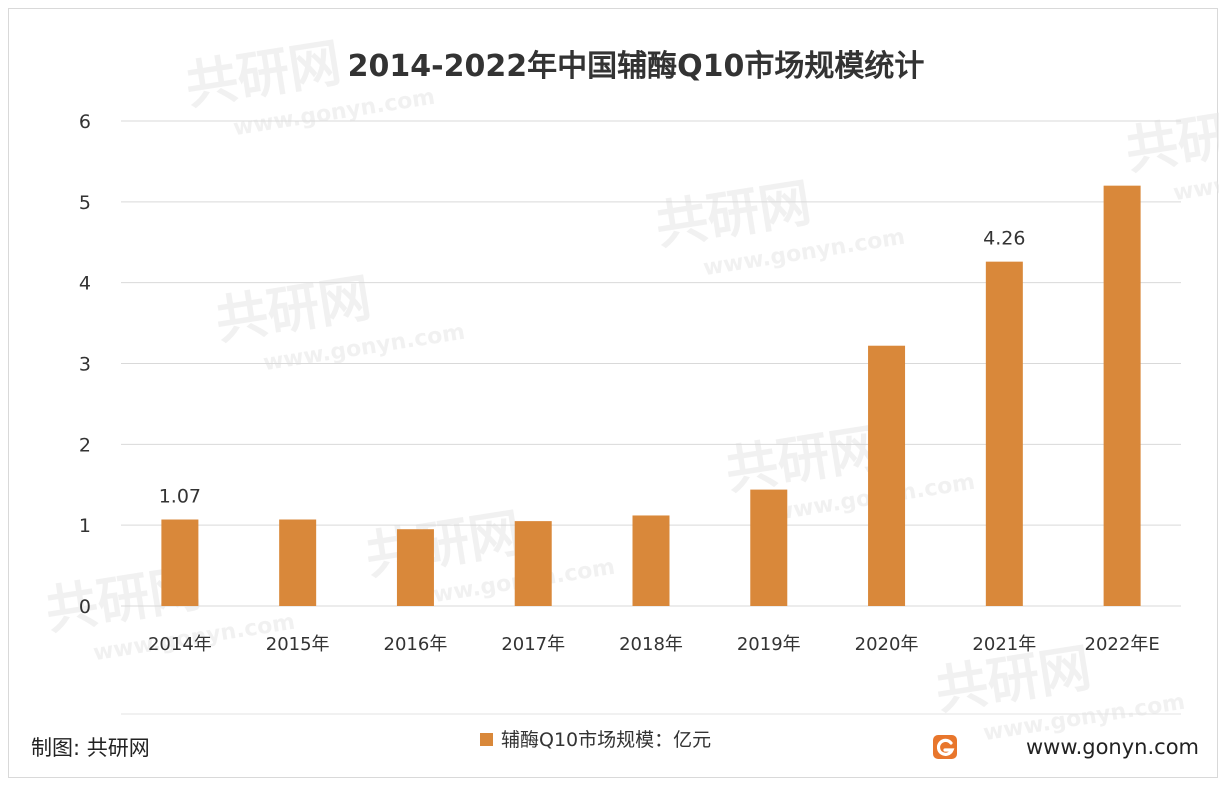 The height and width of the screenshot is (786, 1228). What do you see at coordinates (606, 740) in the screenshot?
I see `legend-label: 辅酶Q10市场规模：亿元` at bounding box center [606, 740].